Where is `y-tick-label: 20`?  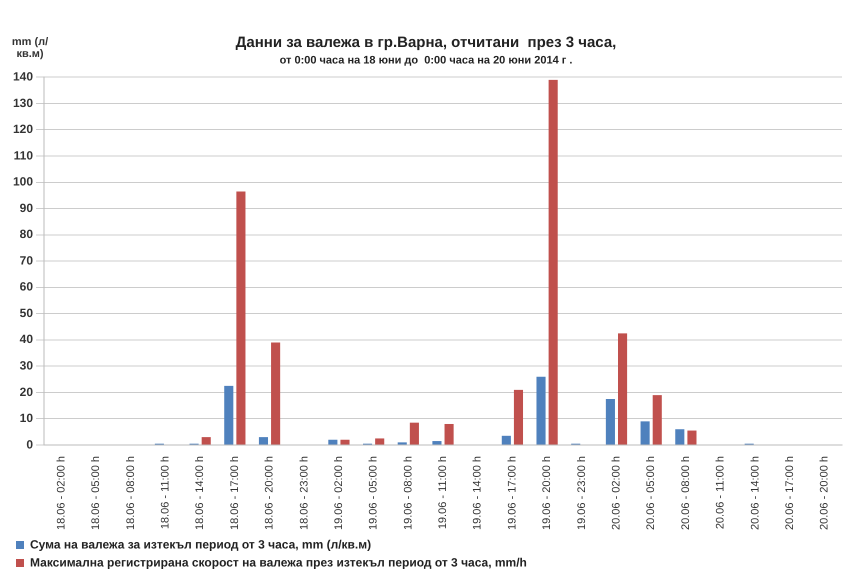 y-tick-label: 20 is located at coordinates (27, 391).